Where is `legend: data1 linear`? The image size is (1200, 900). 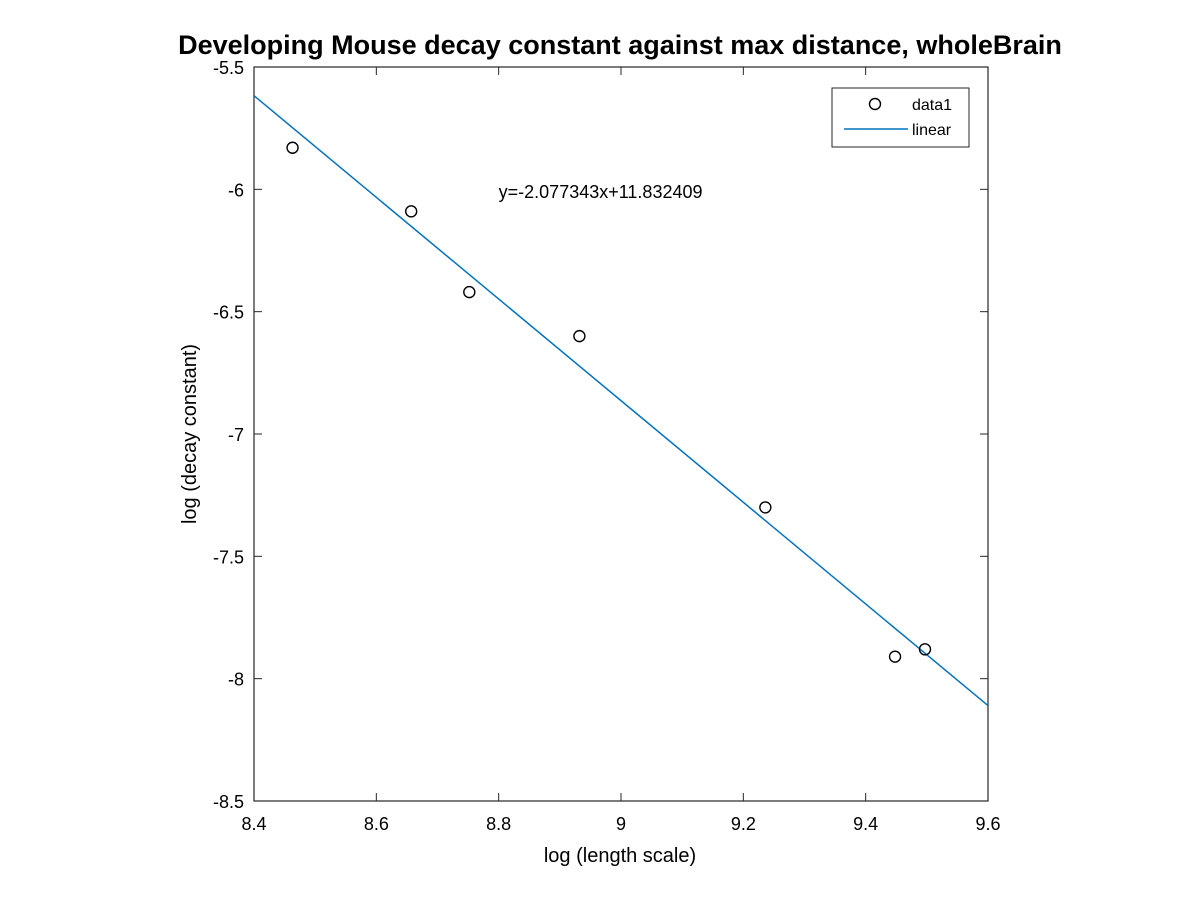
legend: data1 linear is located at coordinates (900, 117).